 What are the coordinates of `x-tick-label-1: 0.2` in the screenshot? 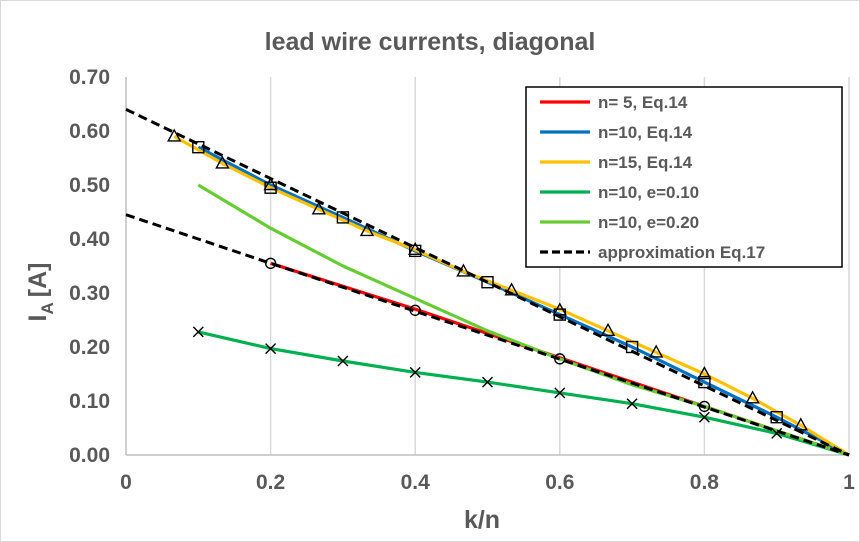 It's located at (270, 482).